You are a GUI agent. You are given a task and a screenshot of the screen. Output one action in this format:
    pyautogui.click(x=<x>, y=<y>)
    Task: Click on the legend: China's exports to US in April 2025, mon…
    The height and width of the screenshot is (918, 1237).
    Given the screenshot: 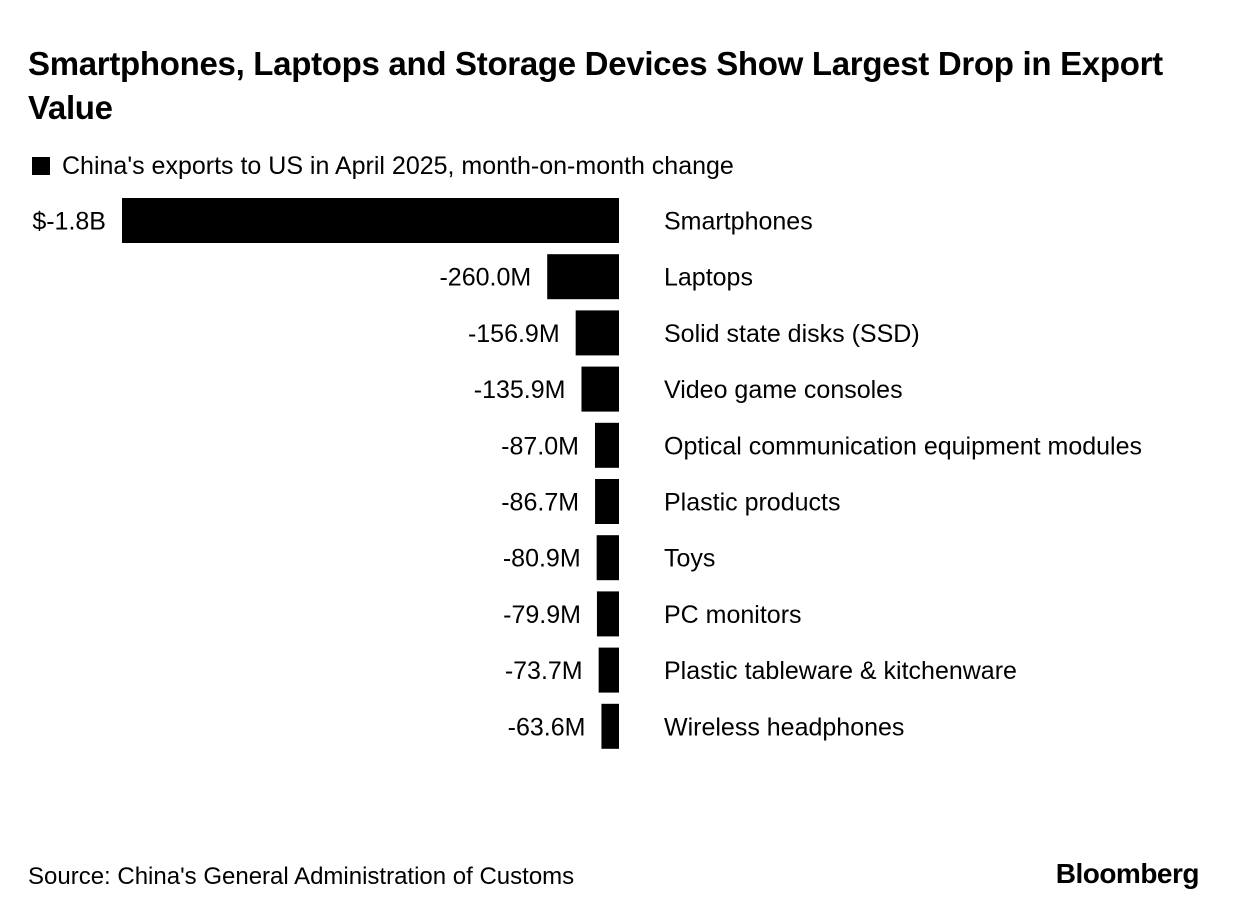 What is the action you would take?
    pyautogui.click(x=383, y=166)
    